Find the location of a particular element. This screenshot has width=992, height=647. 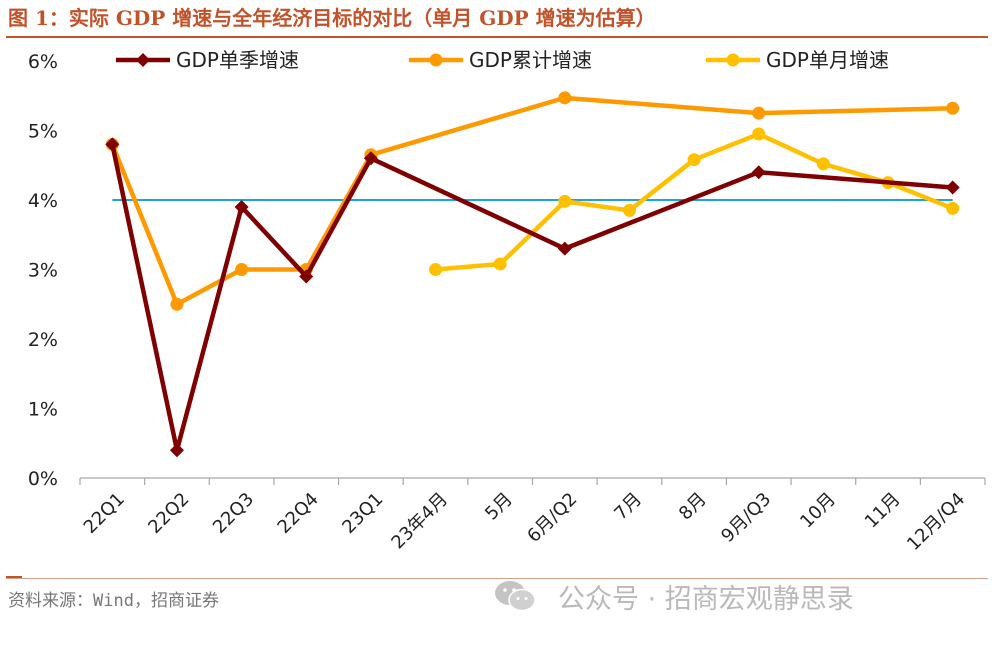

source-divider is located at coordinates (497, 578).